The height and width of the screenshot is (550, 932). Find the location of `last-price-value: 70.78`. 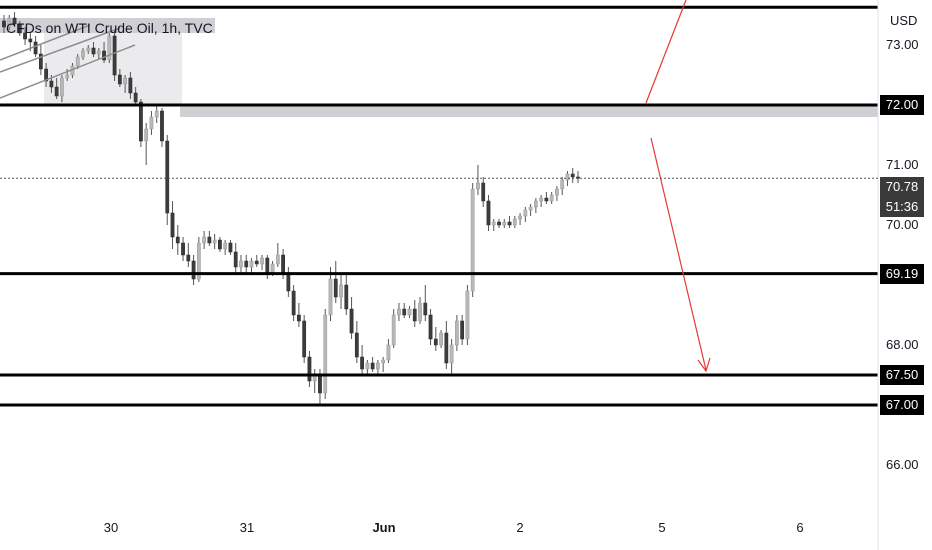

last-price-value: 70.78 is located at coordinates (902, 186).